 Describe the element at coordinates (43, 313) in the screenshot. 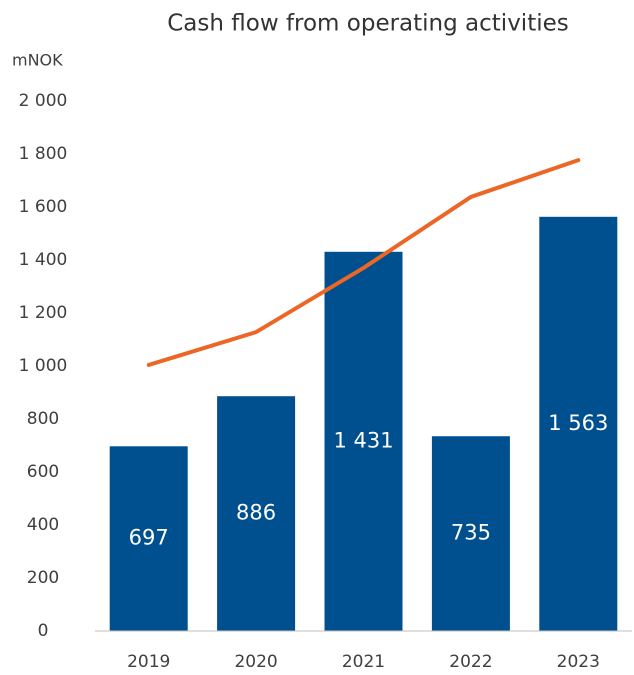

I see `y-tick-label: 1 200` at that location.